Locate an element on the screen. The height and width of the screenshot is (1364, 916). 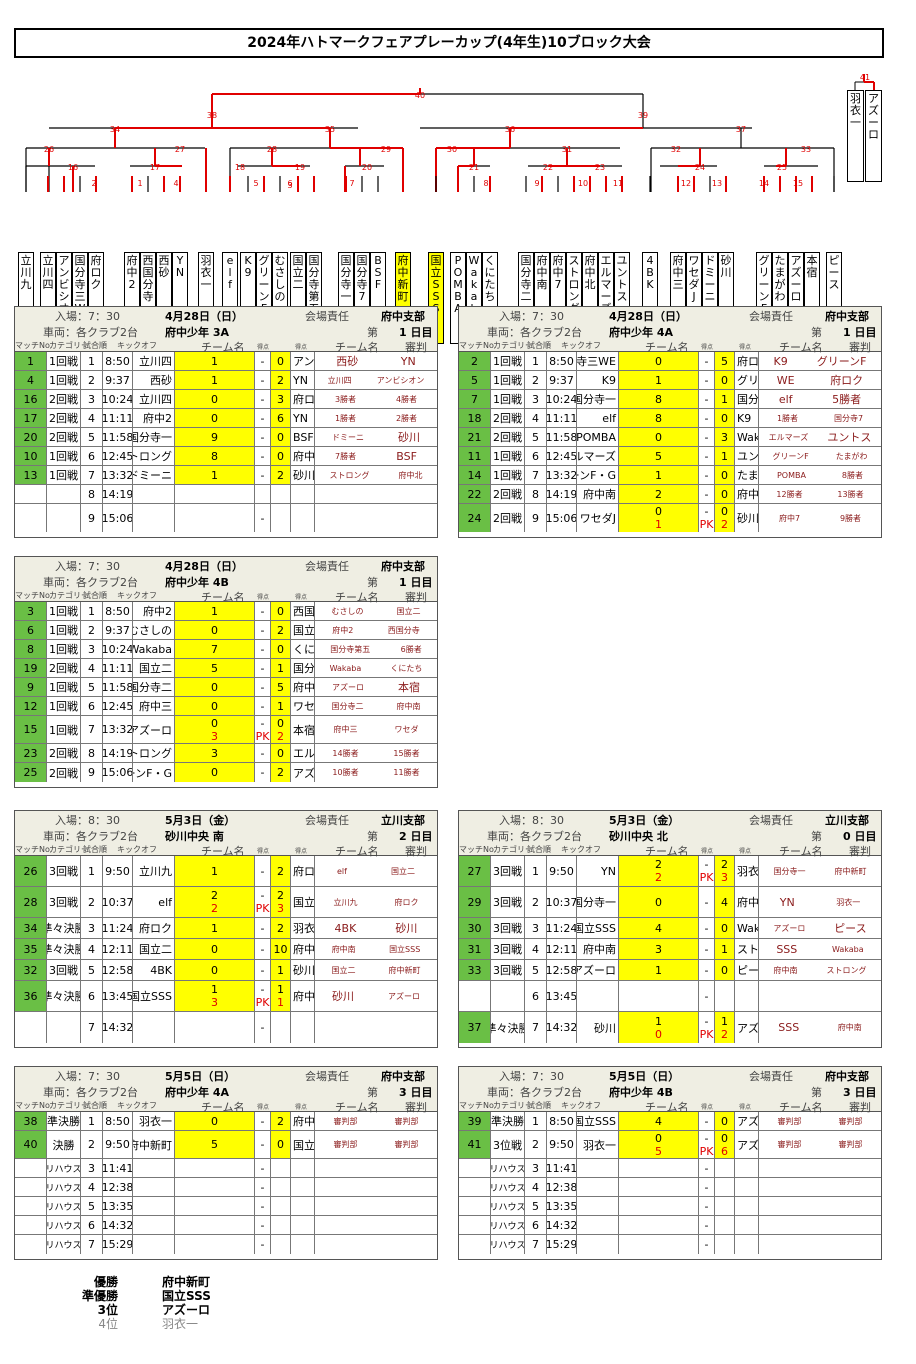
venue-name: 府中少年 4A is located at coordinates (197, 1092).